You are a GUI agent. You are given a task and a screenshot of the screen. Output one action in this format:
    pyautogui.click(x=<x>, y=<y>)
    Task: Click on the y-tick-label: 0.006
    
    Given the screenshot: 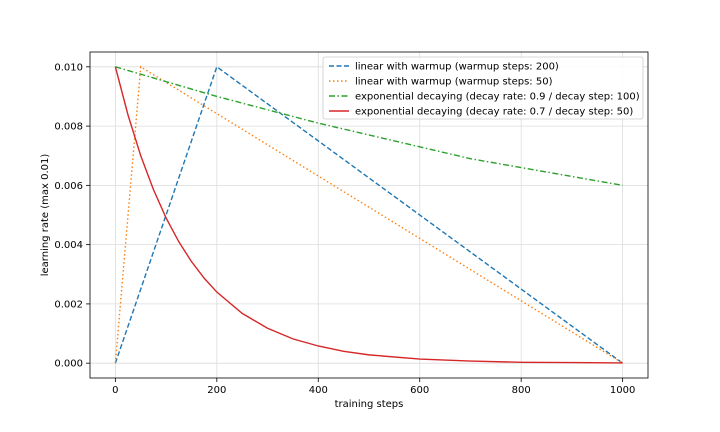 What is the action you would take?
    pyautogui.click(x=68, y=186)
    